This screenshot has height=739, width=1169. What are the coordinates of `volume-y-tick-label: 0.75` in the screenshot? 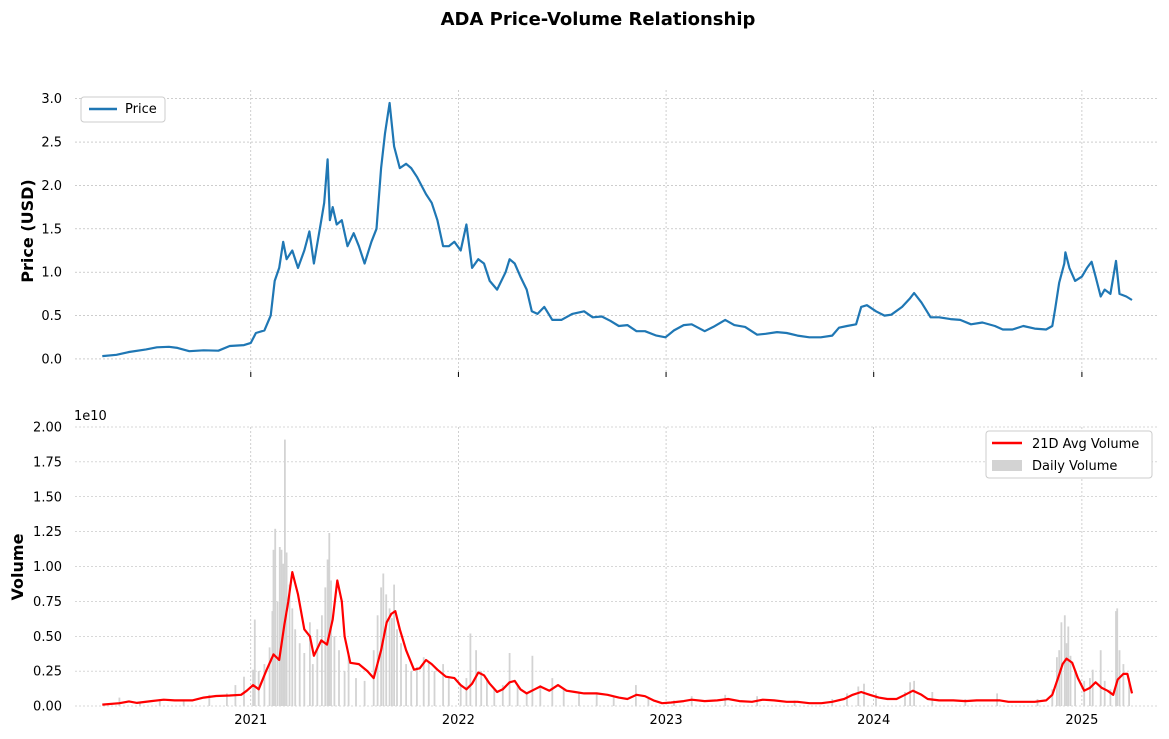 It's located at (47, 602).